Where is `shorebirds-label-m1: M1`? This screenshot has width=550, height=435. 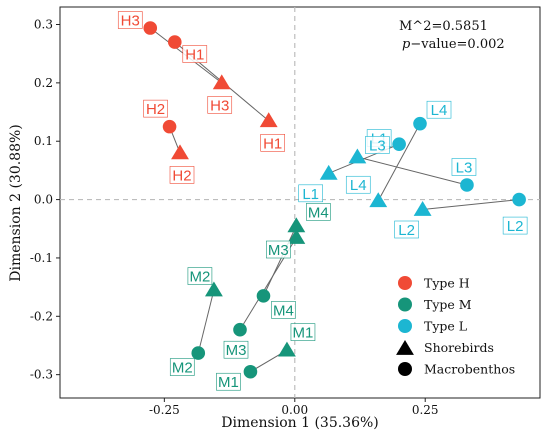
shorebirds-label-m1: M1 is located at coordinates (303, 333).